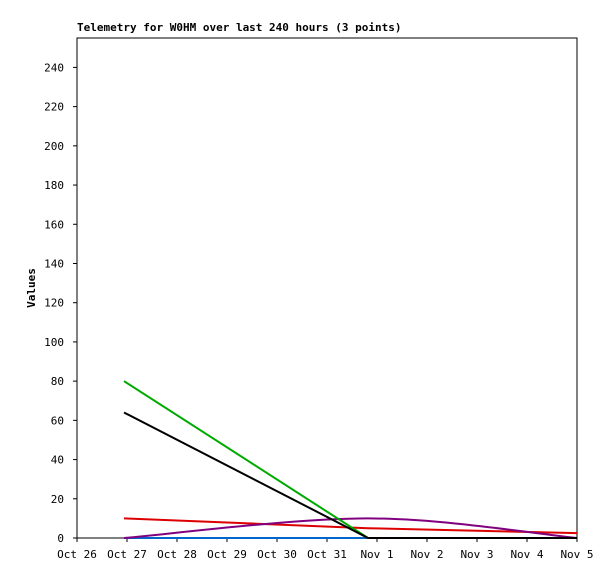 The width and height of the screenshot is (615, 579). What do you see at coordinates (227, 554) in the screenshot?
I see `x-tick-label: Oct 29` at bounding box center [227, 554].